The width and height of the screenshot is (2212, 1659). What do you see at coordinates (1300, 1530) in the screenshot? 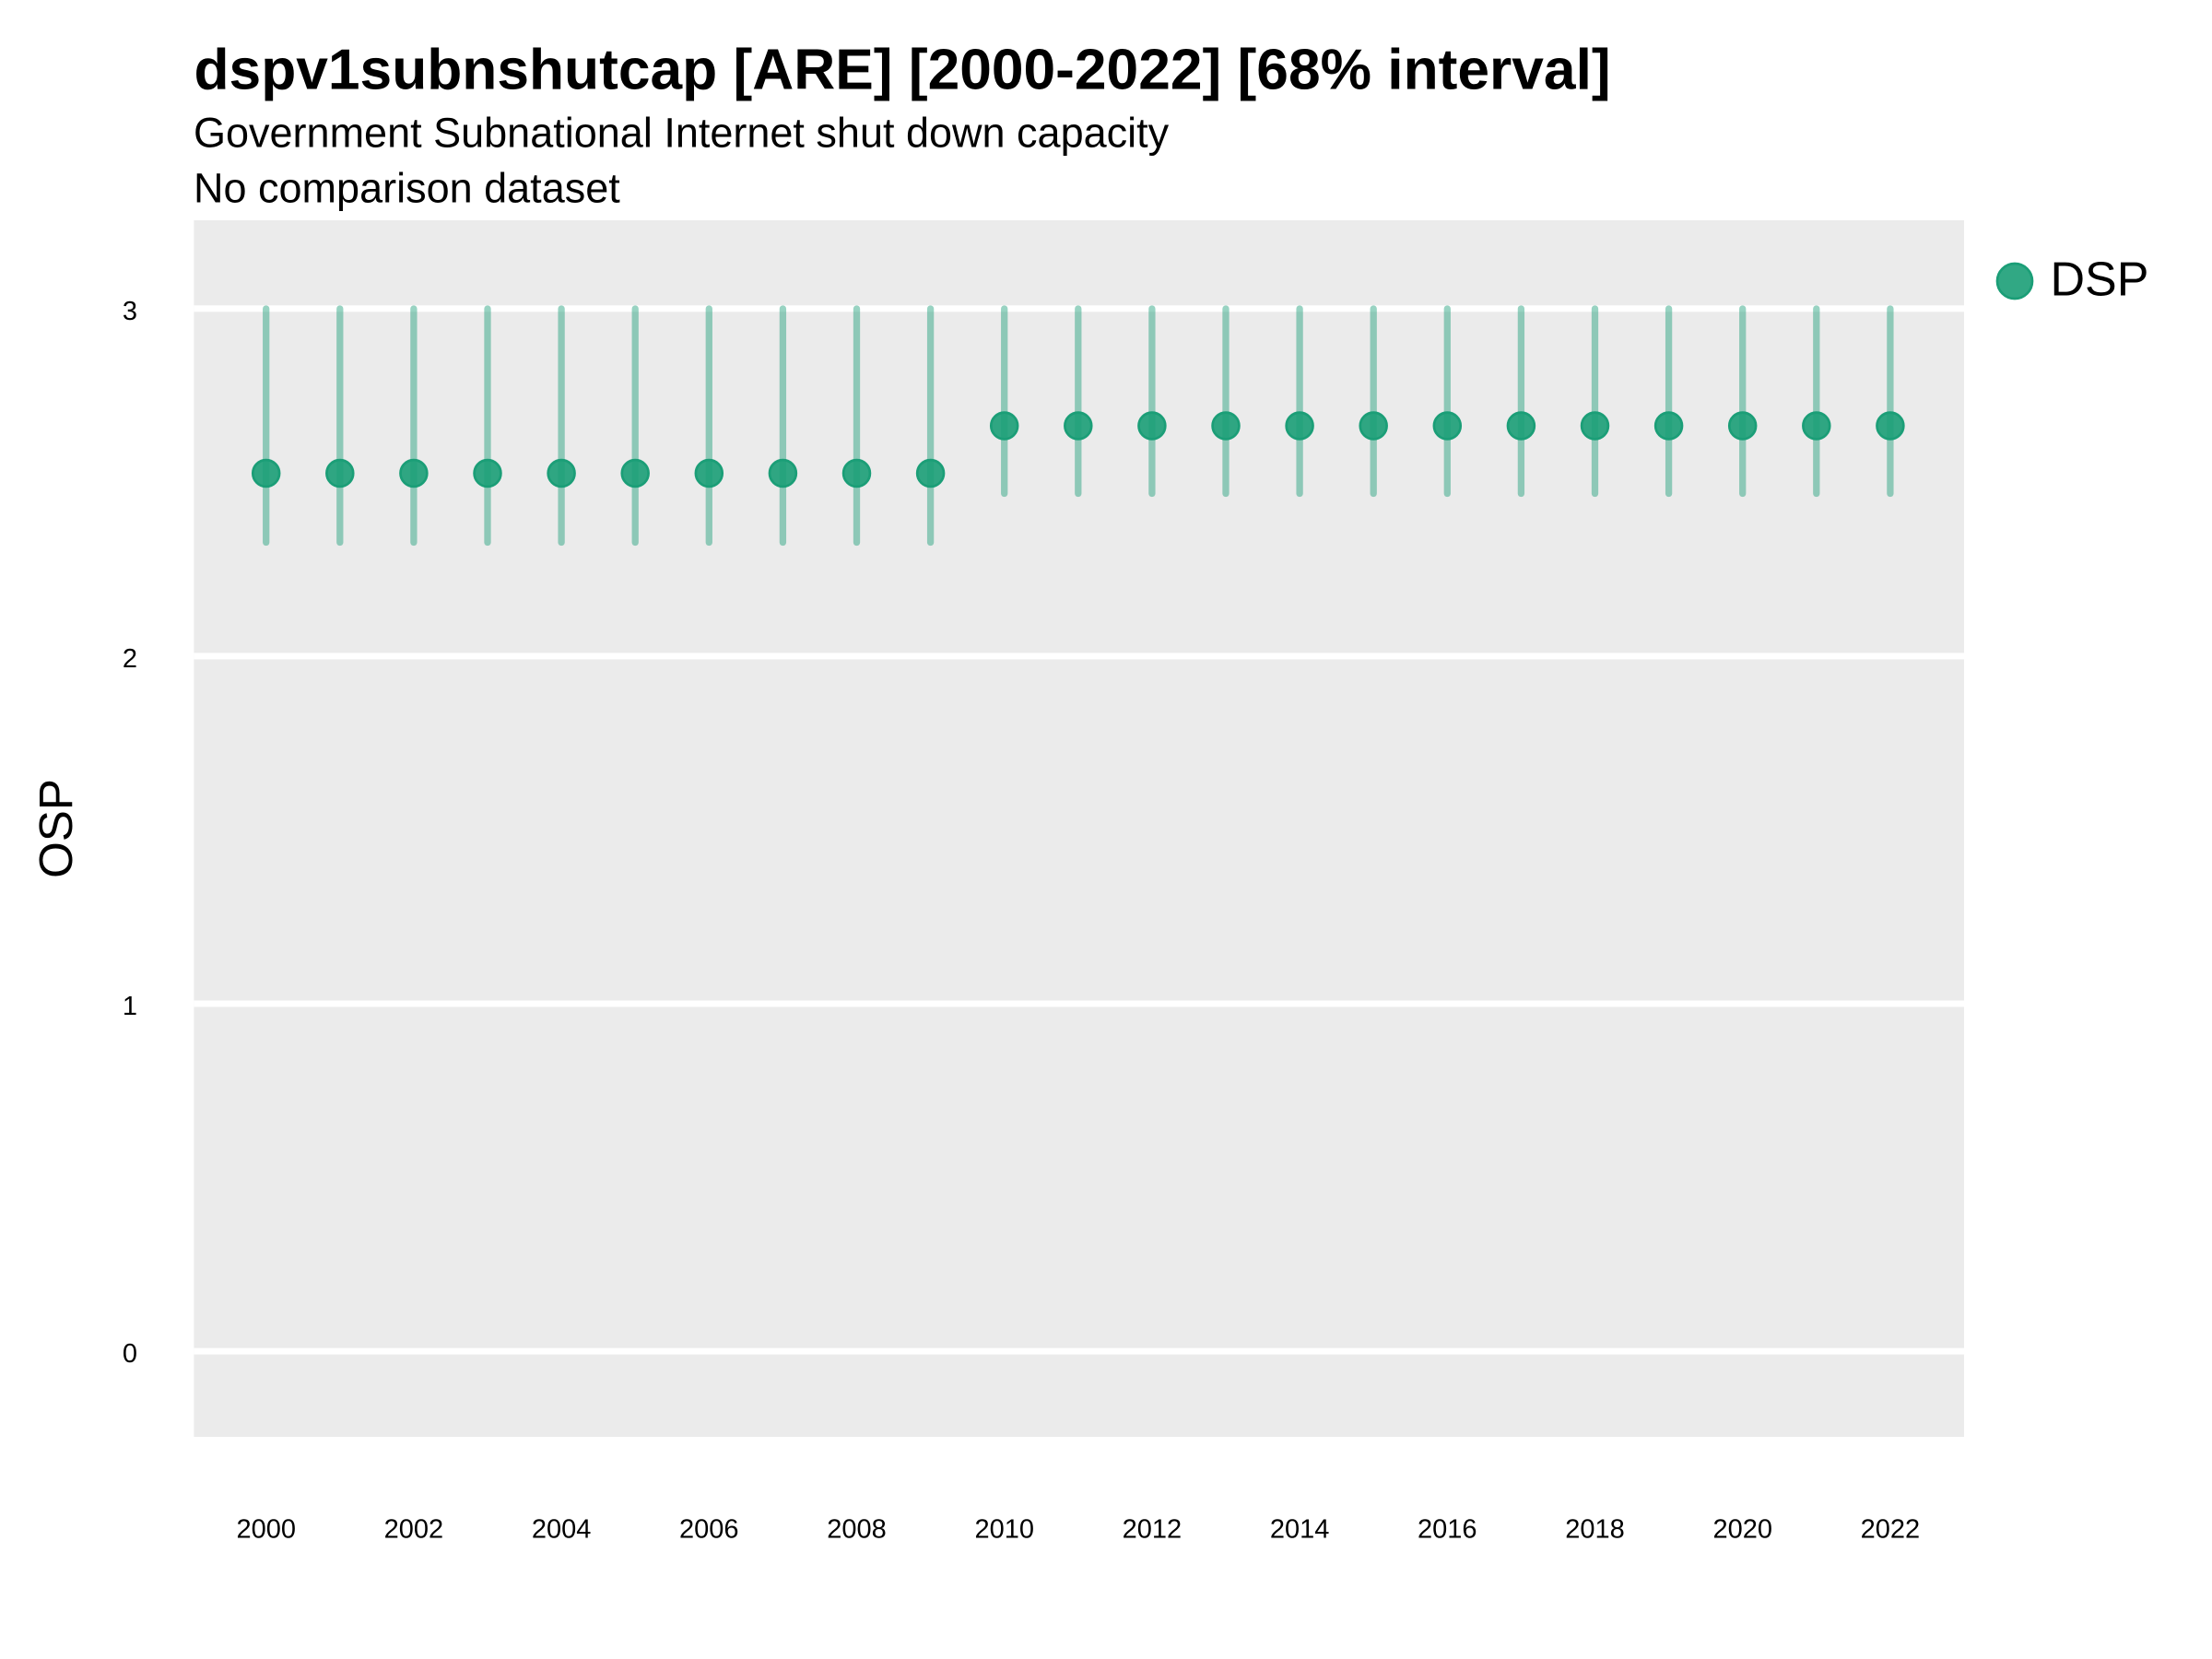
I see `svg-text: 2014` at bounding box center [1300, 1530].